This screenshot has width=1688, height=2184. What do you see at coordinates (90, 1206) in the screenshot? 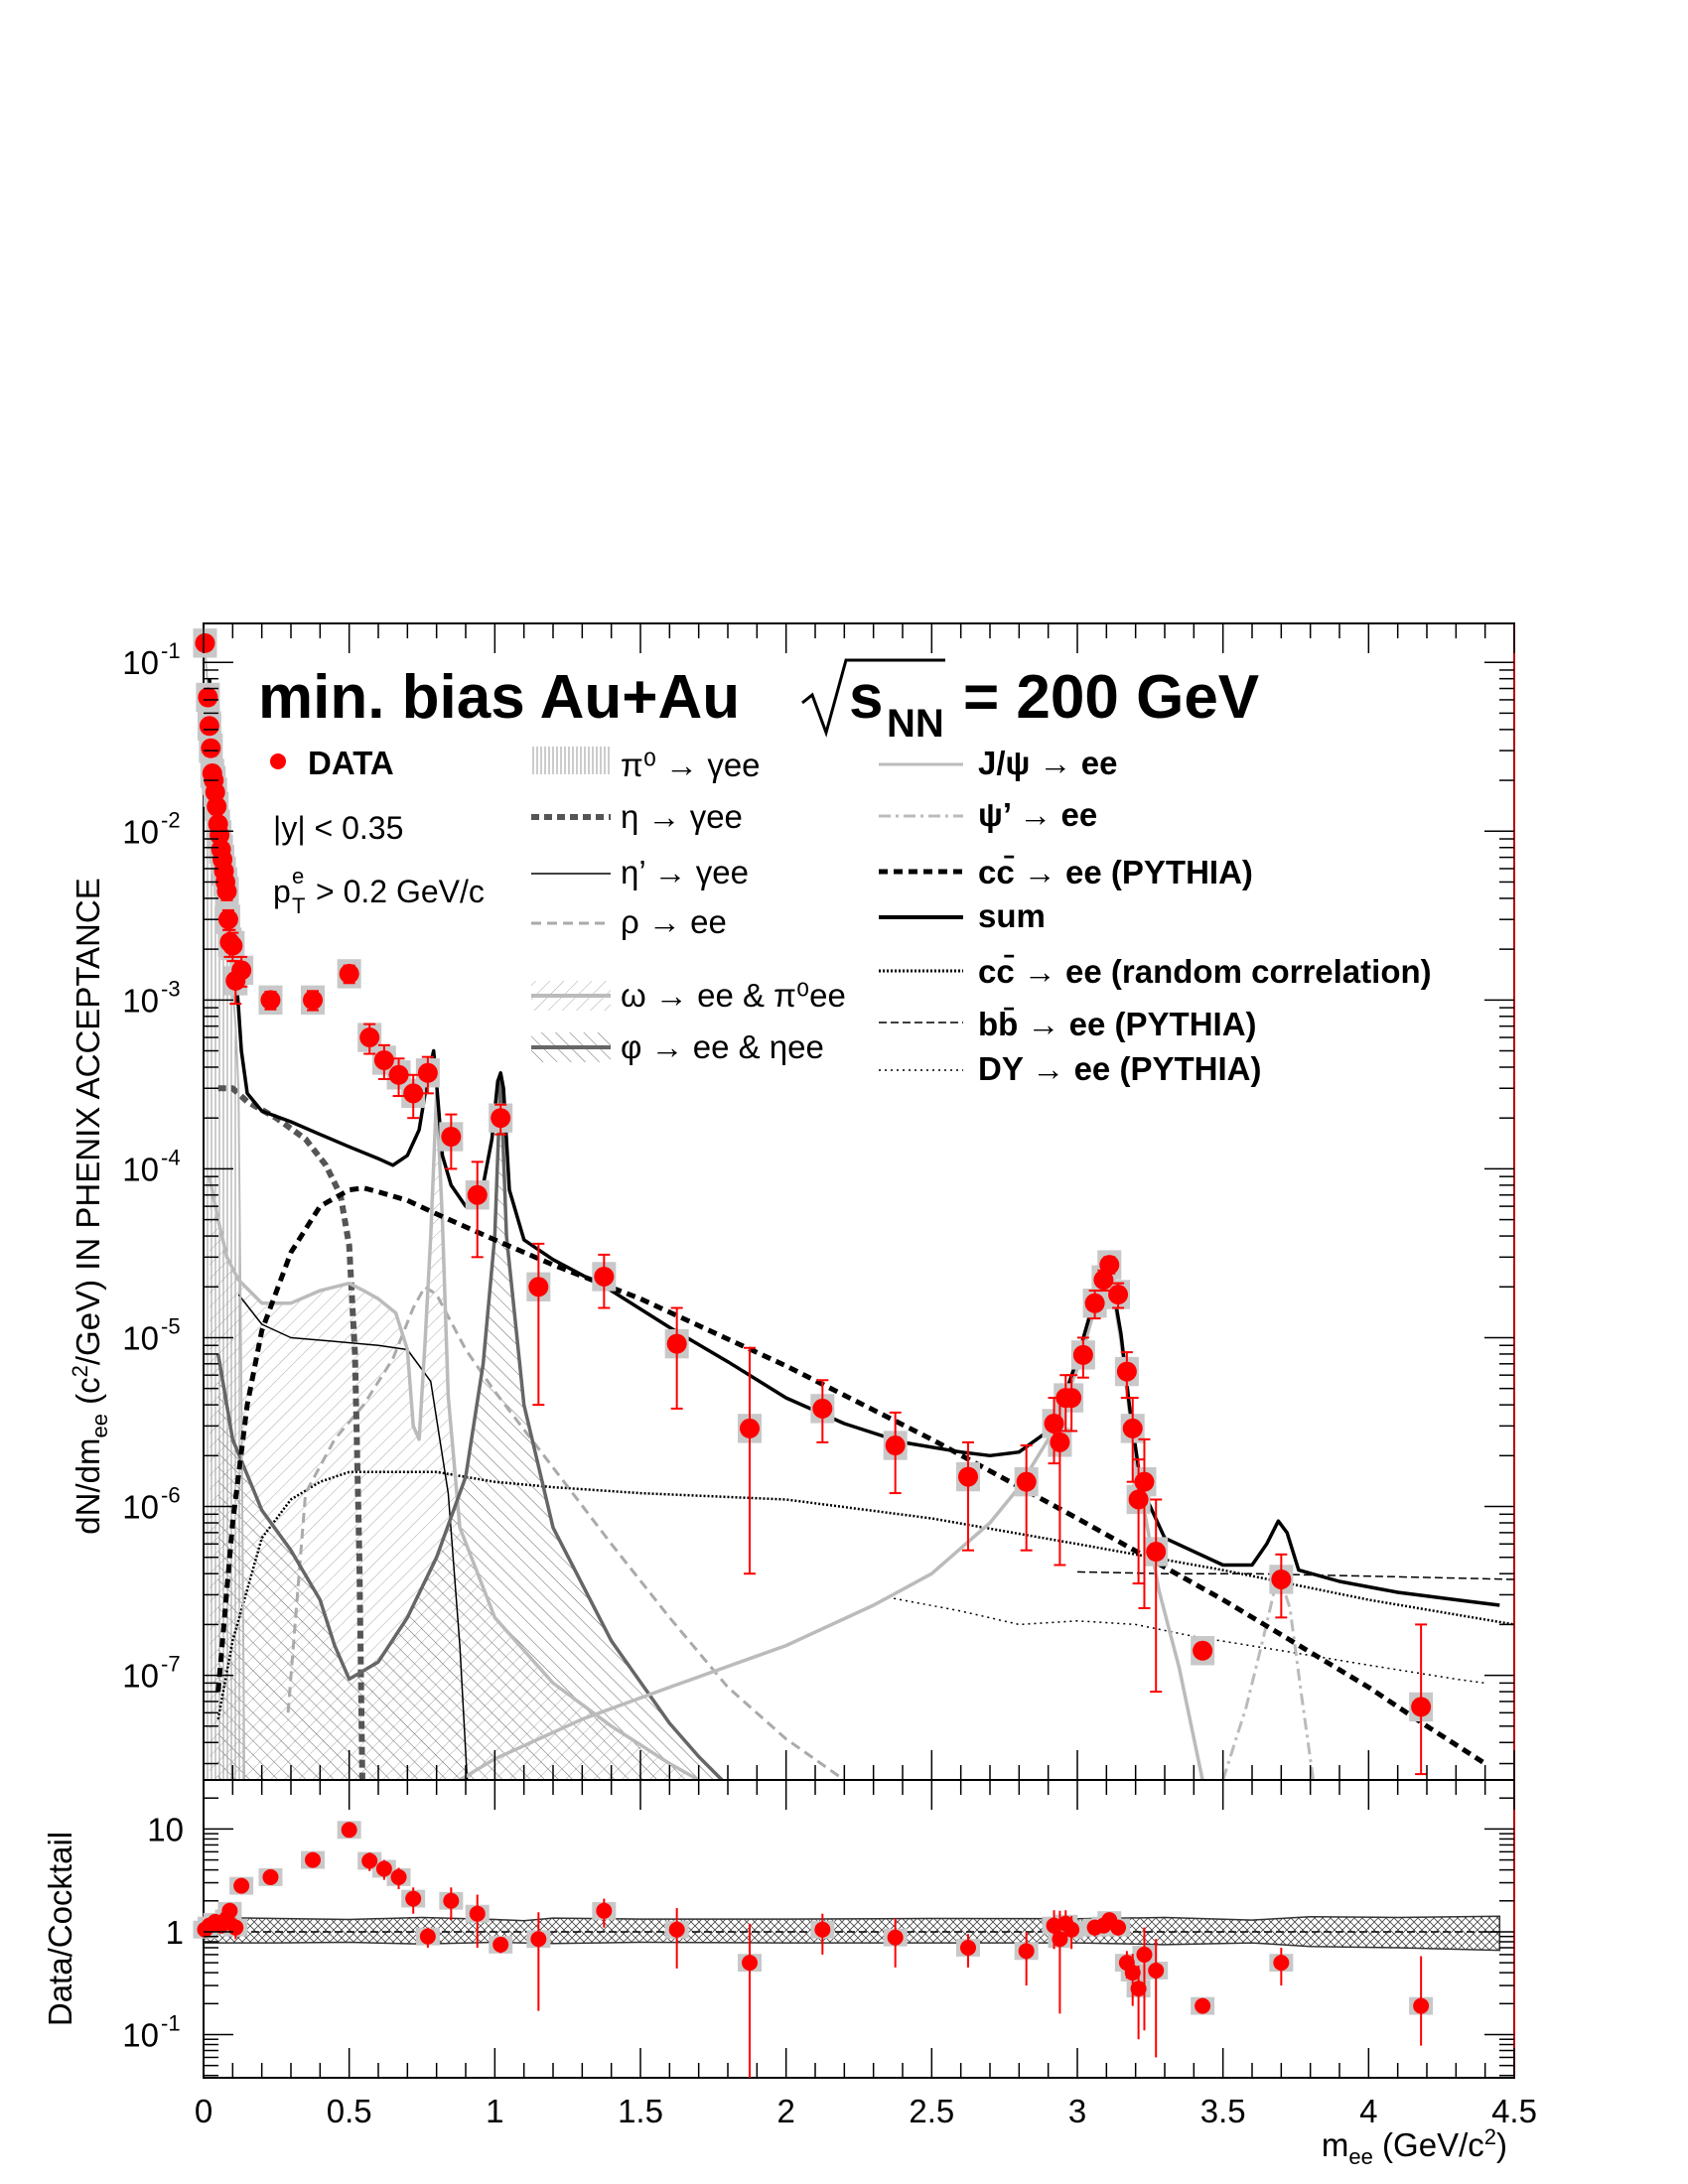
I see `main-y-axis-label: dN/dmee (c2/GeV) IN PHENIX ACCEPTANCE` at bounding box center [90, 1206].